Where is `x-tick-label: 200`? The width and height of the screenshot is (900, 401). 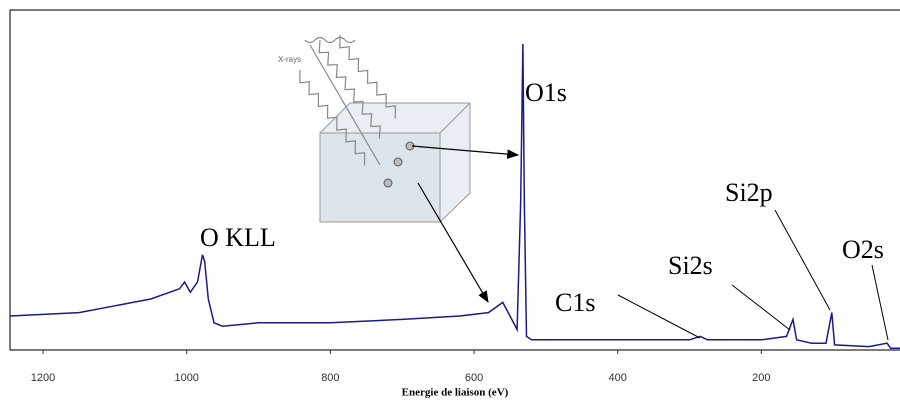
x-tick-label: 200 is located at coordinates (761, 378).